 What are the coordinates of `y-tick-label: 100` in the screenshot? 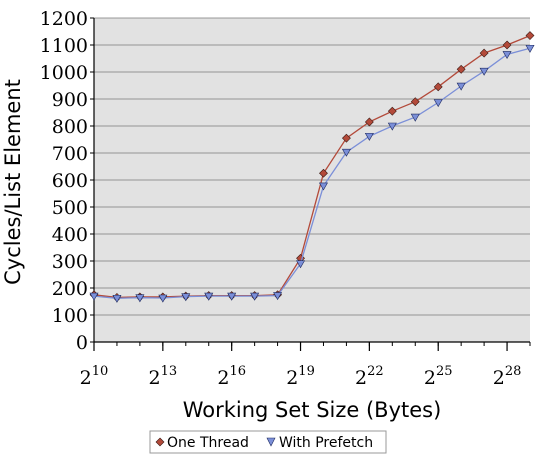 It's located at (70, 316).